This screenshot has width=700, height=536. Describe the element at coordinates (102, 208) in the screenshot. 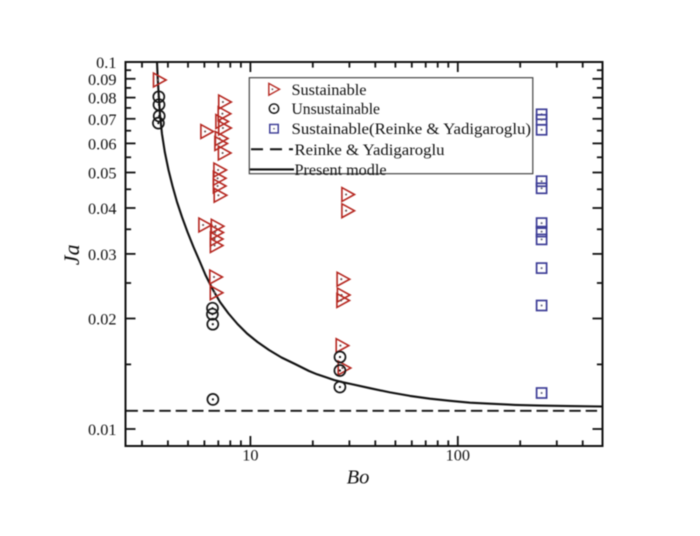

I see `svg-text: 0.04` at that location.